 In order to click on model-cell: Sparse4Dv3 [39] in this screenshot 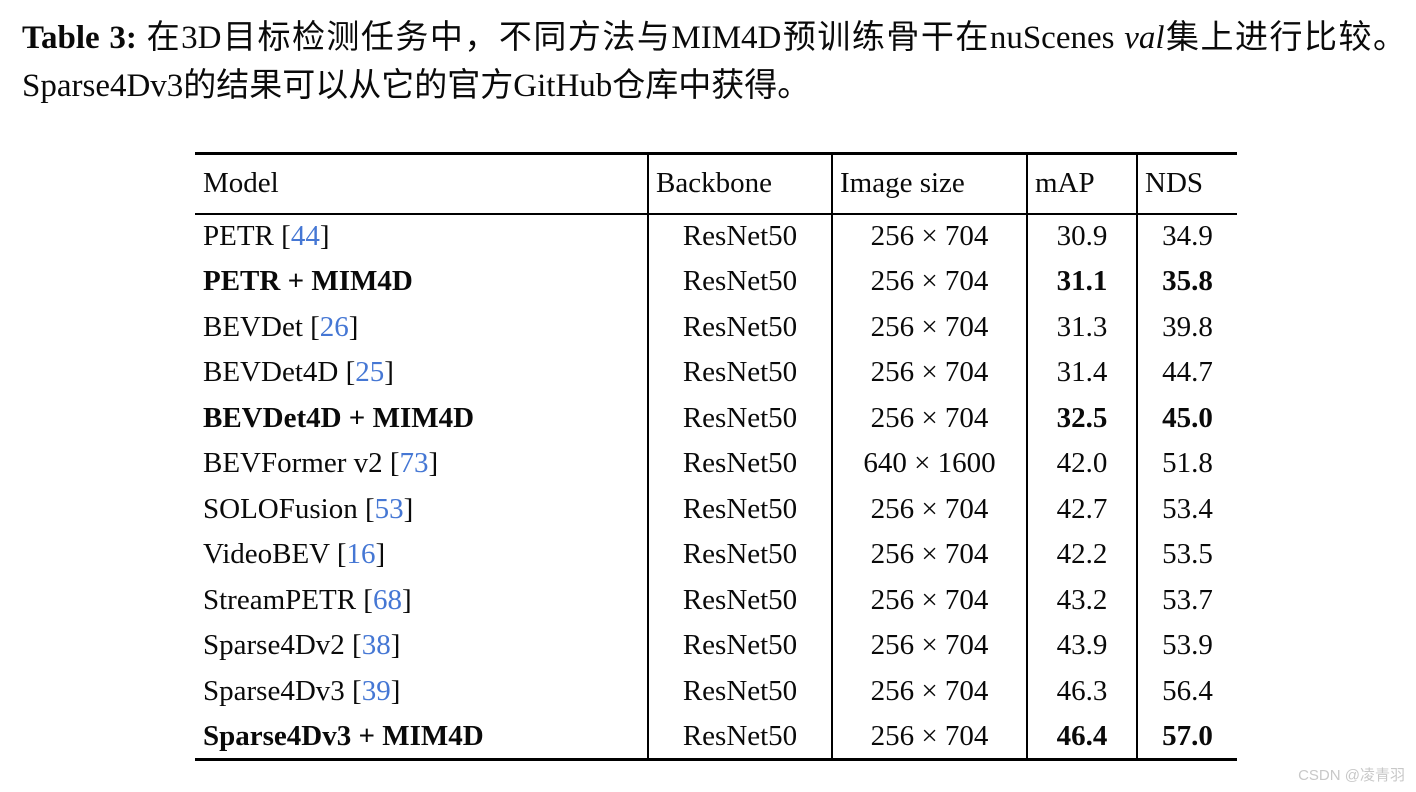, I will do `click(302, 690)`.